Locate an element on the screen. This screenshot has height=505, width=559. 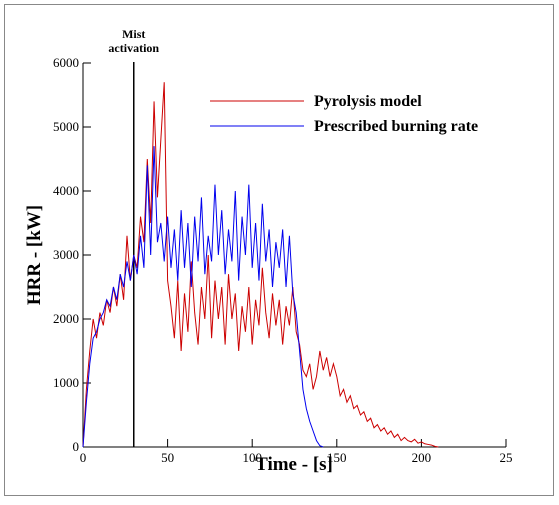
annotation-text: Mist is located at coordinates (133, 34).